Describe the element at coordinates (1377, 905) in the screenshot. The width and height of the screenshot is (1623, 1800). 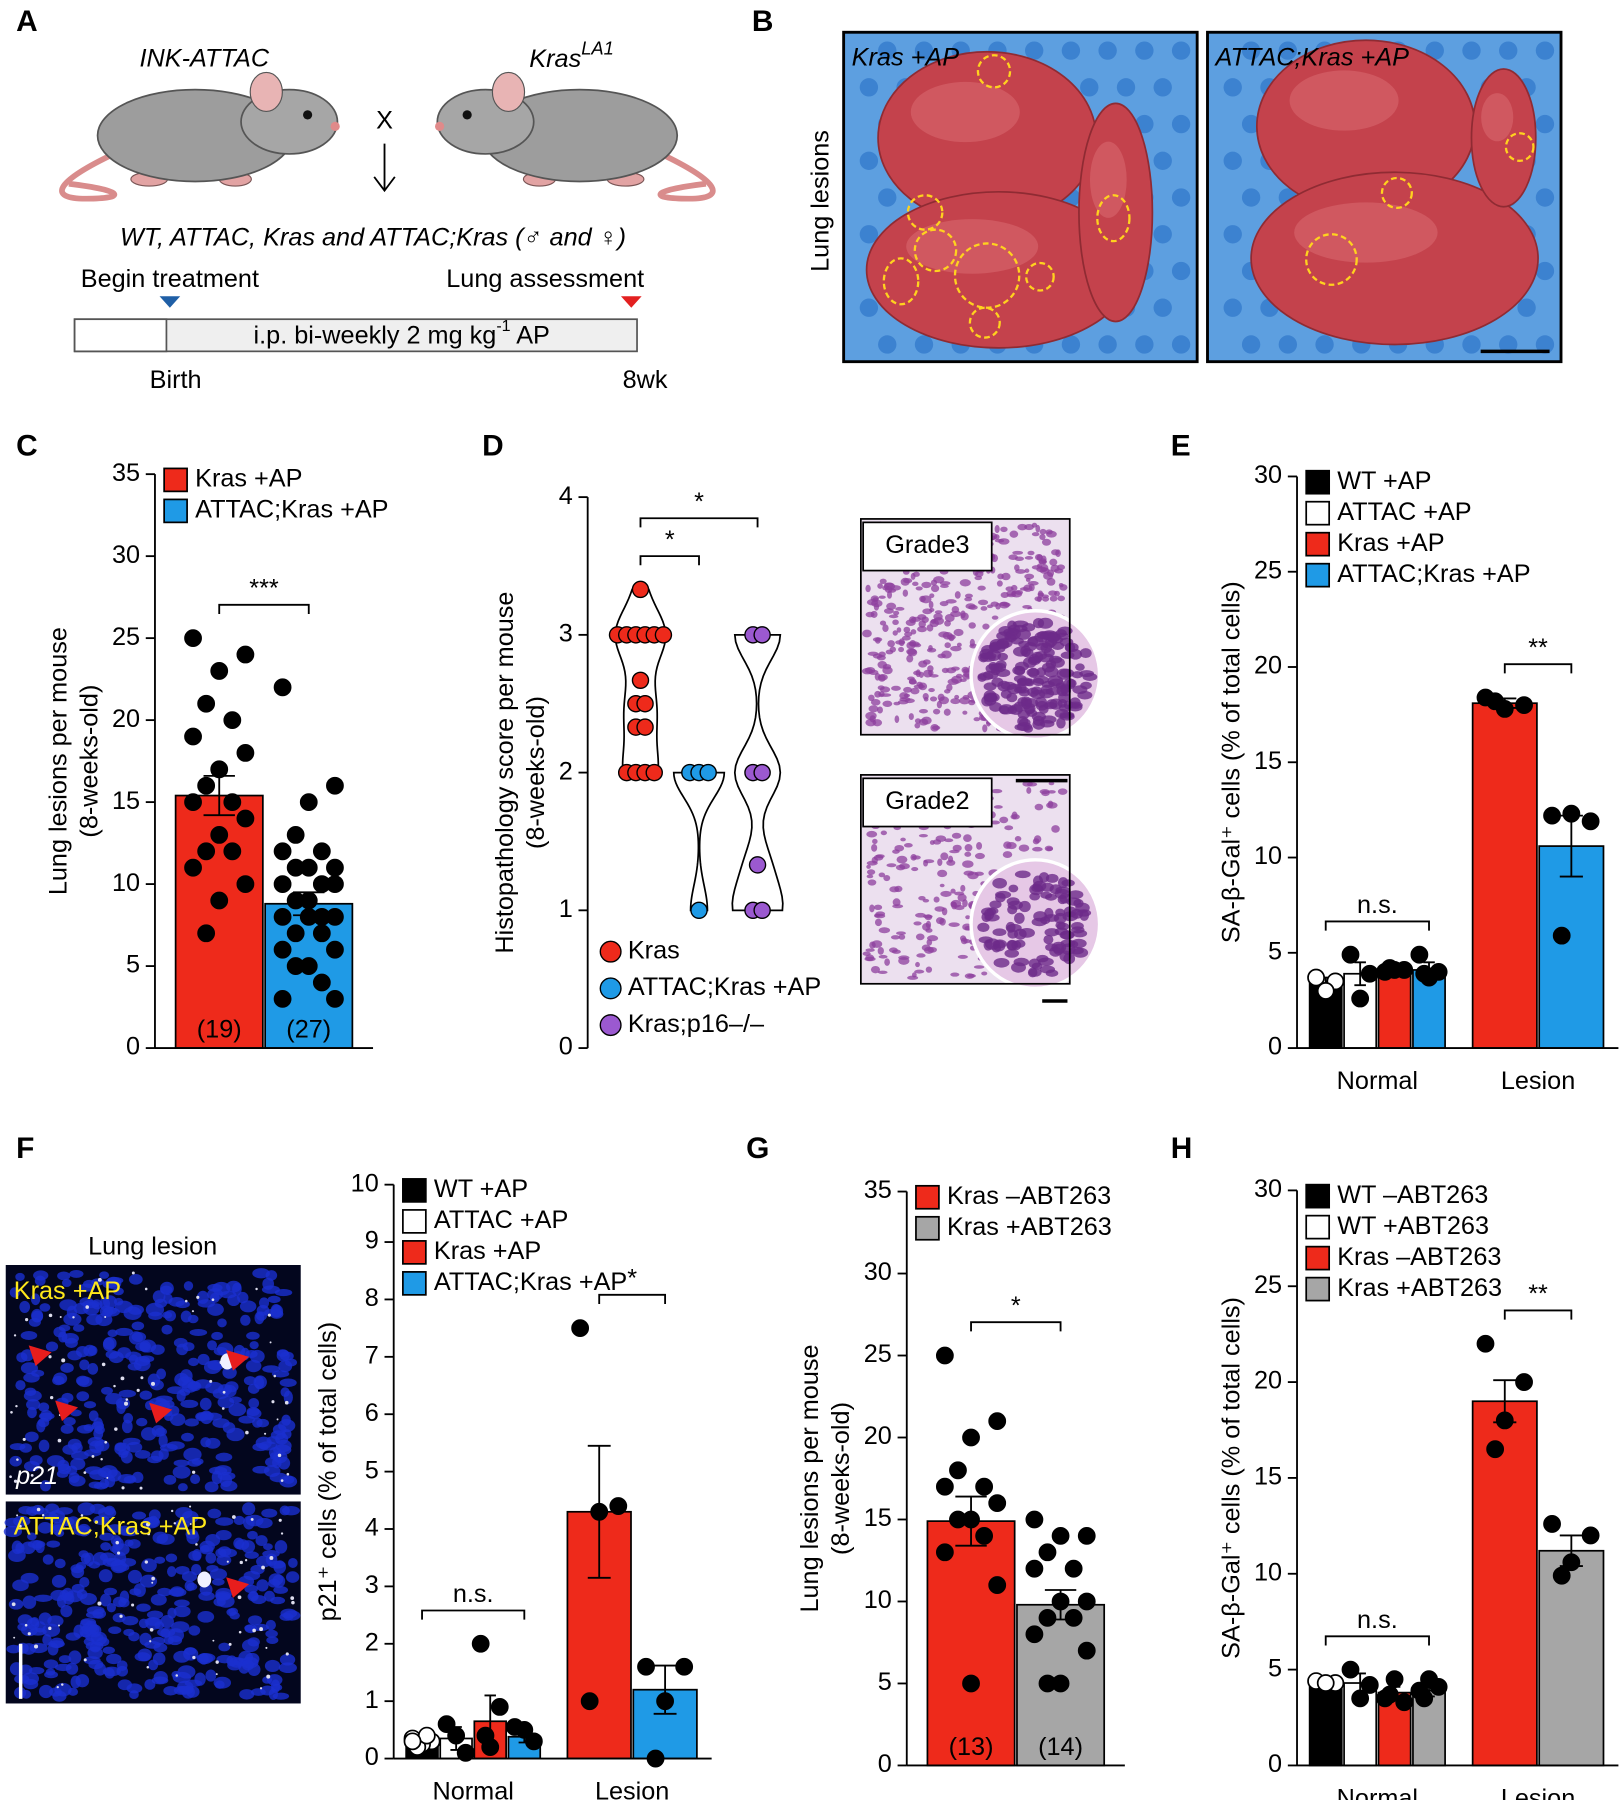
I see `significance-label: n.s.` at that location.